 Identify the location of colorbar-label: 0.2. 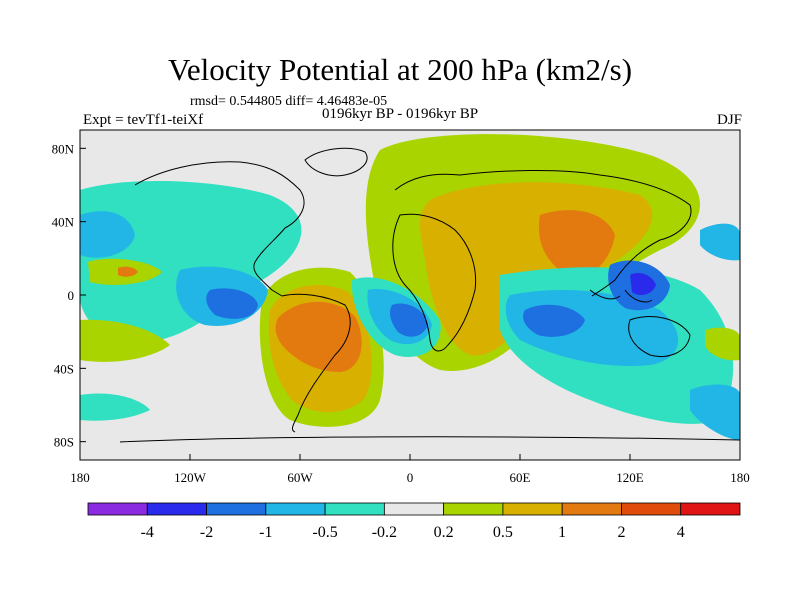
(444, 532).